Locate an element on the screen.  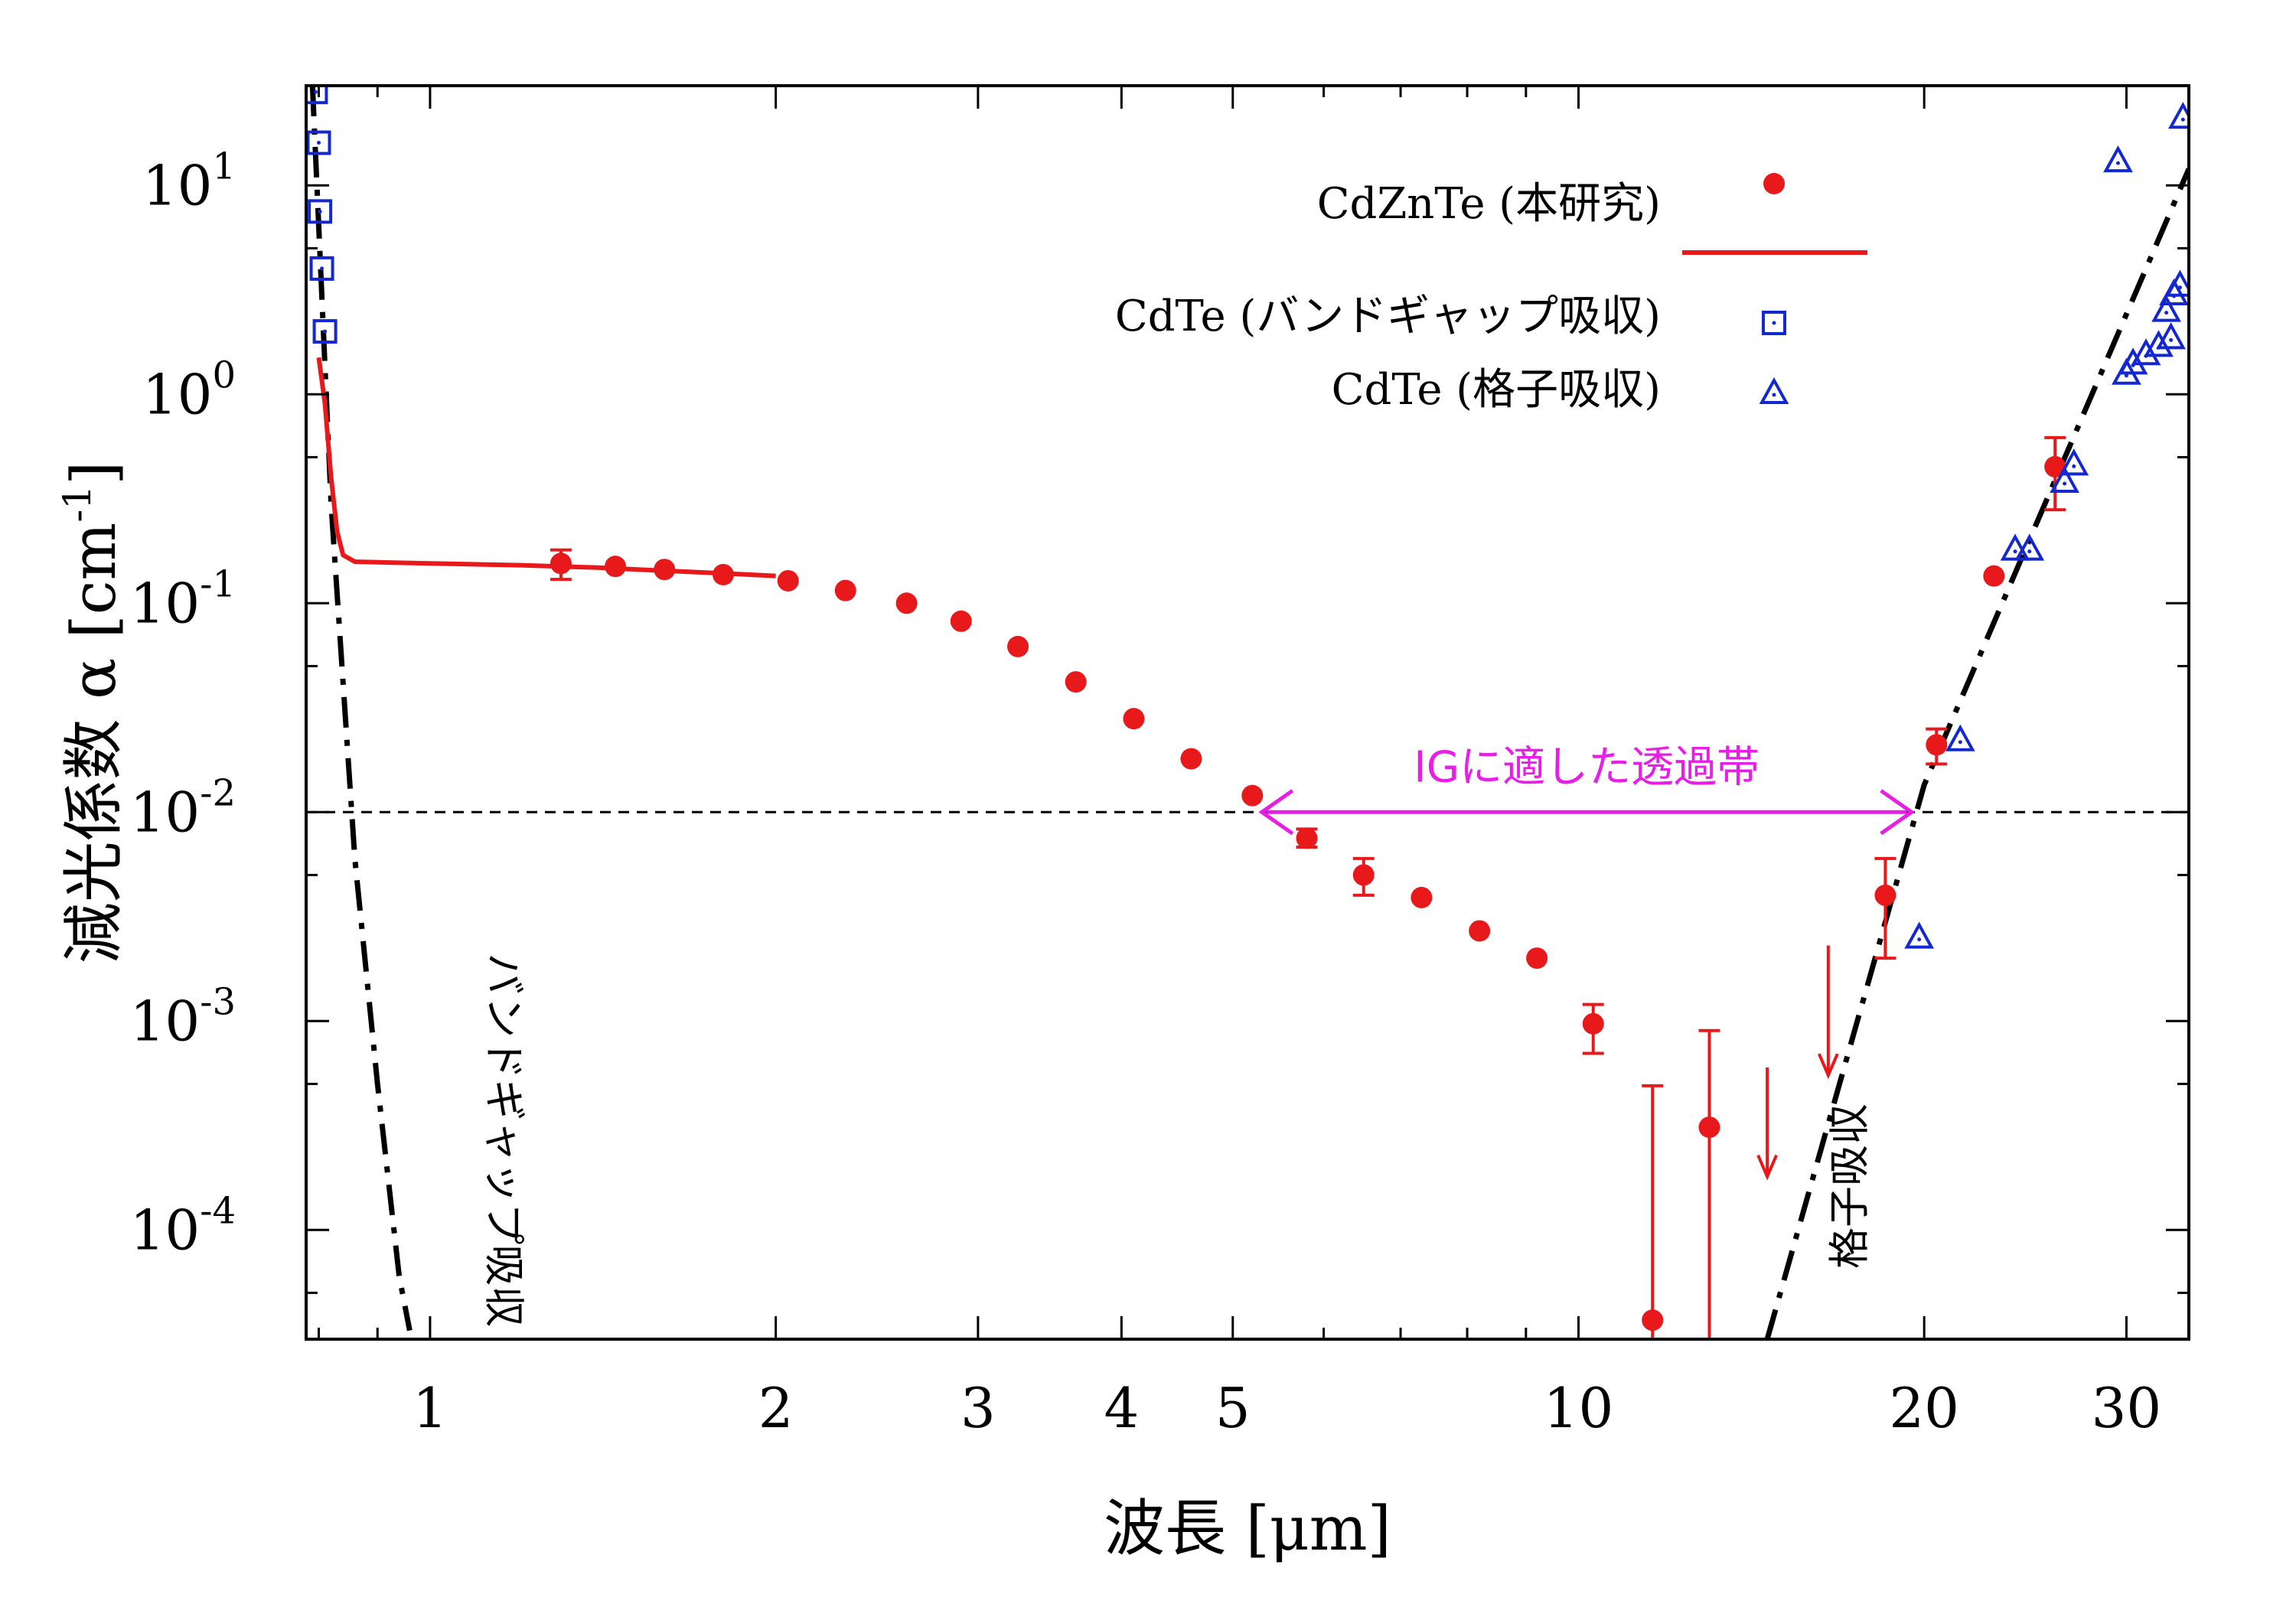
x-axis-title: 波長 [μm] is located at coordinates (1247, 1529).